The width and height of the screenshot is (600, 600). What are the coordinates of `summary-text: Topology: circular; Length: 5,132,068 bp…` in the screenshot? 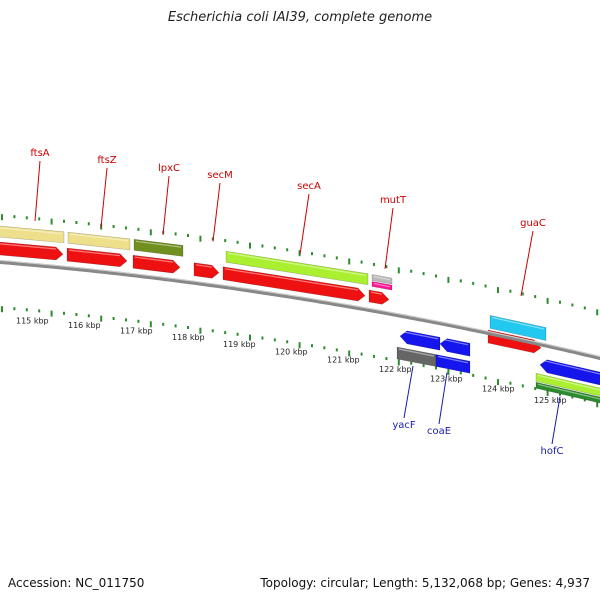 It's located at (425, 583).